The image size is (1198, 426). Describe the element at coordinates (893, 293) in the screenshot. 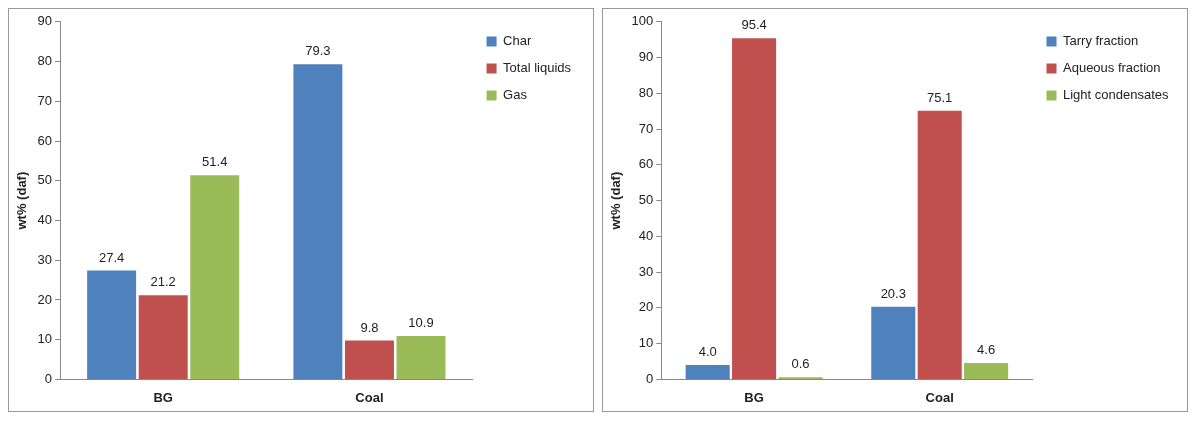

I see `data-label: 20.3` at that location.